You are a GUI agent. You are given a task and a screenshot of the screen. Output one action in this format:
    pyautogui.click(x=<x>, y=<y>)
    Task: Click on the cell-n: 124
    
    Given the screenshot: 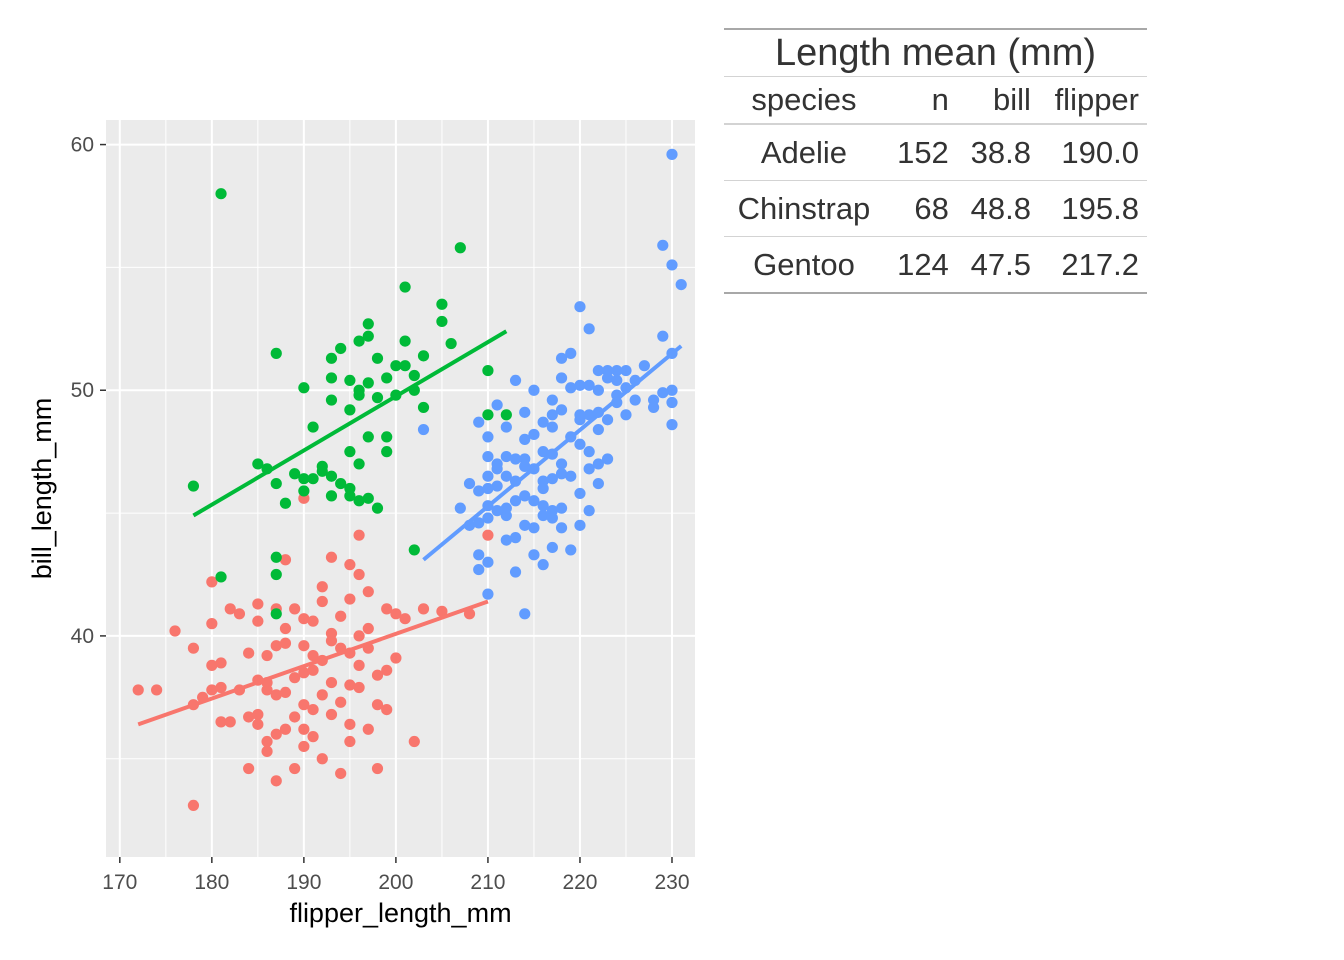 What is the action you would take?
    pyautogui.click(x=920, y=265)
    